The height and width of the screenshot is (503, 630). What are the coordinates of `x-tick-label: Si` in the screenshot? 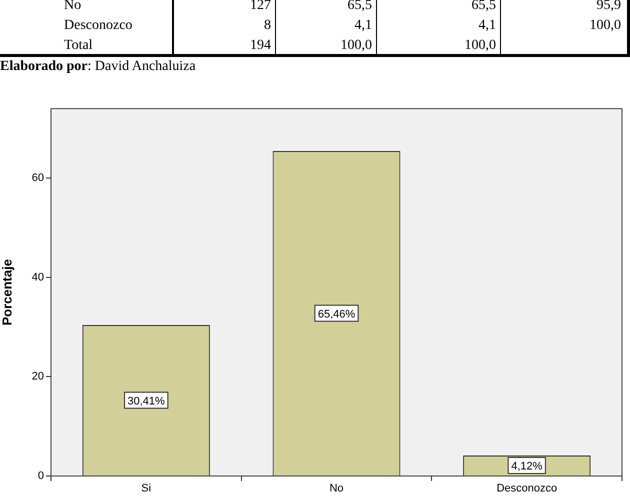 It's located at (146, 488).